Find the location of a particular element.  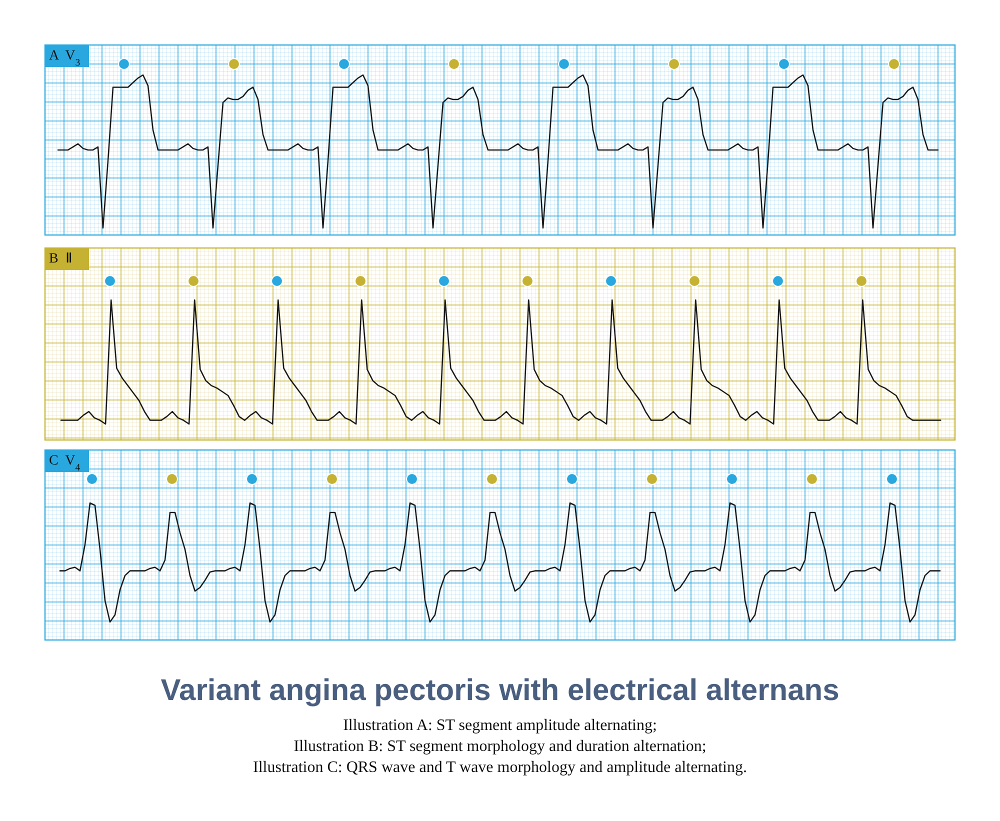

text: Illustration B: ST segment morphology and duration alternation; is located at coordinates (500, 746).